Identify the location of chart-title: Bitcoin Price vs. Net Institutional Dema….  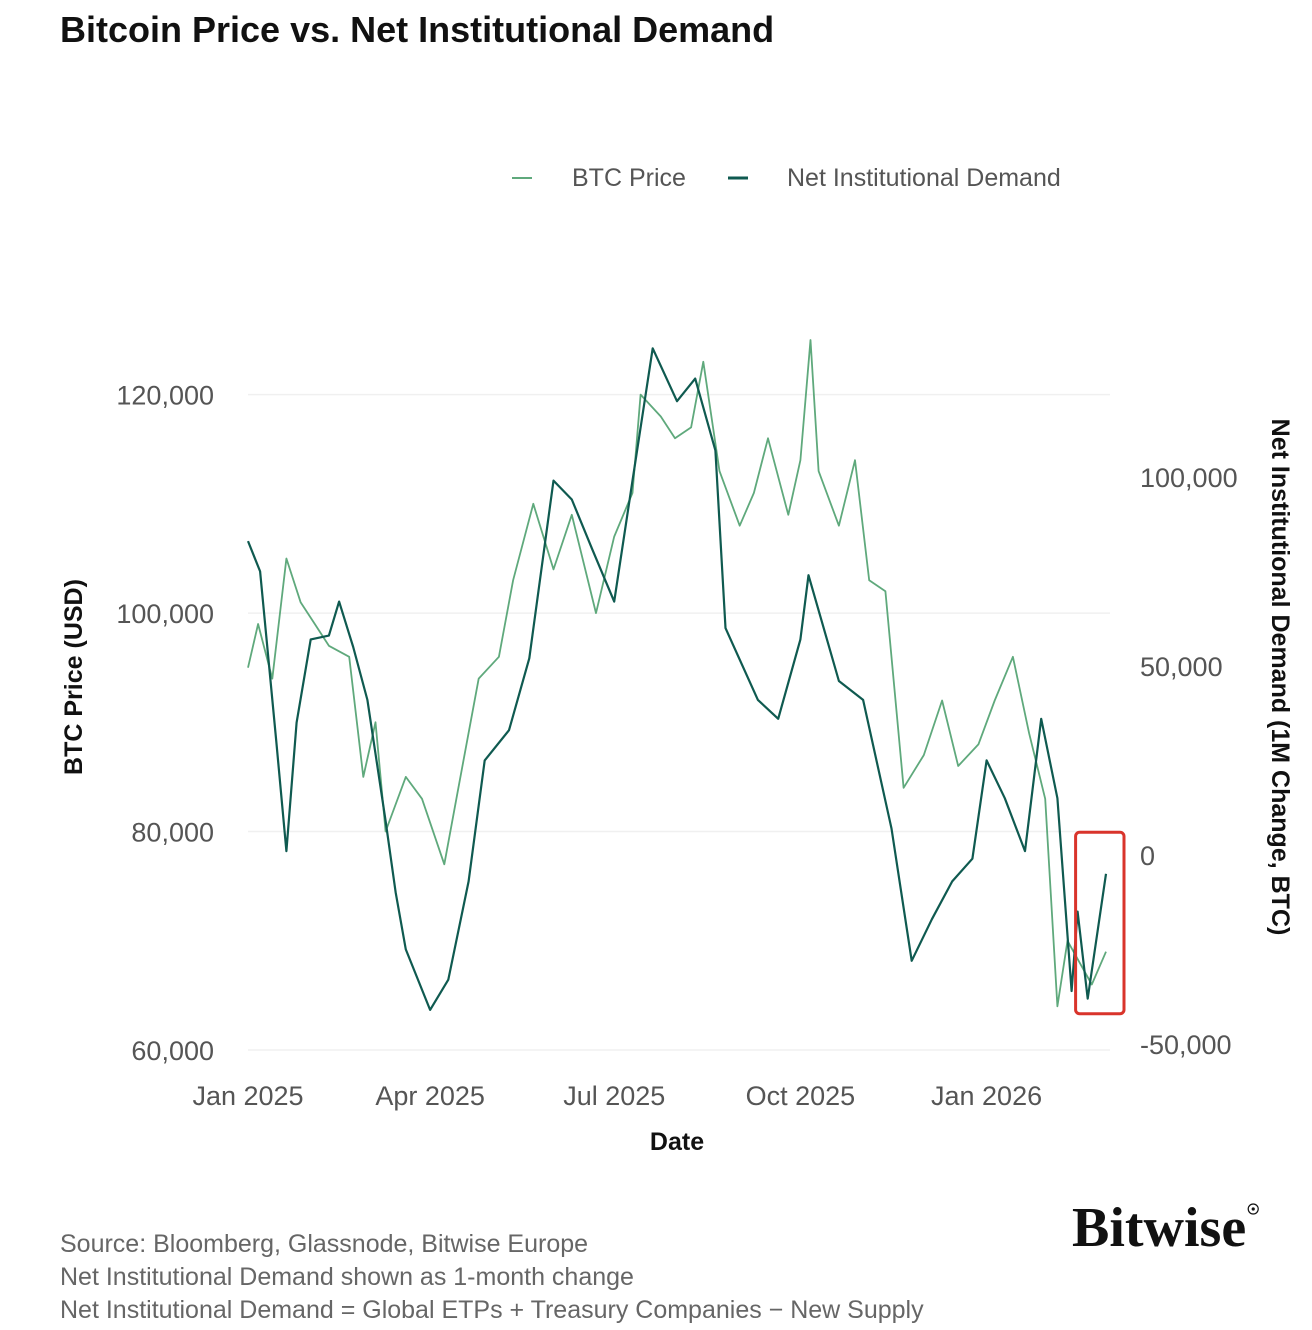
(417, 29).